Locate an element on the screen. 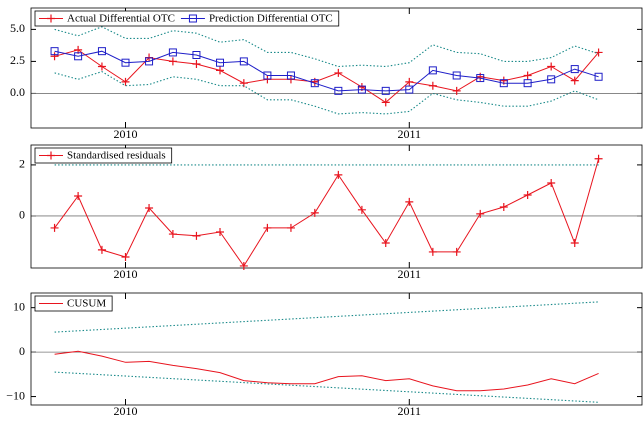 This screenshot has height=424, width=644. legend-label: Prediction Differential OTC is located at coordinates (271, 19).